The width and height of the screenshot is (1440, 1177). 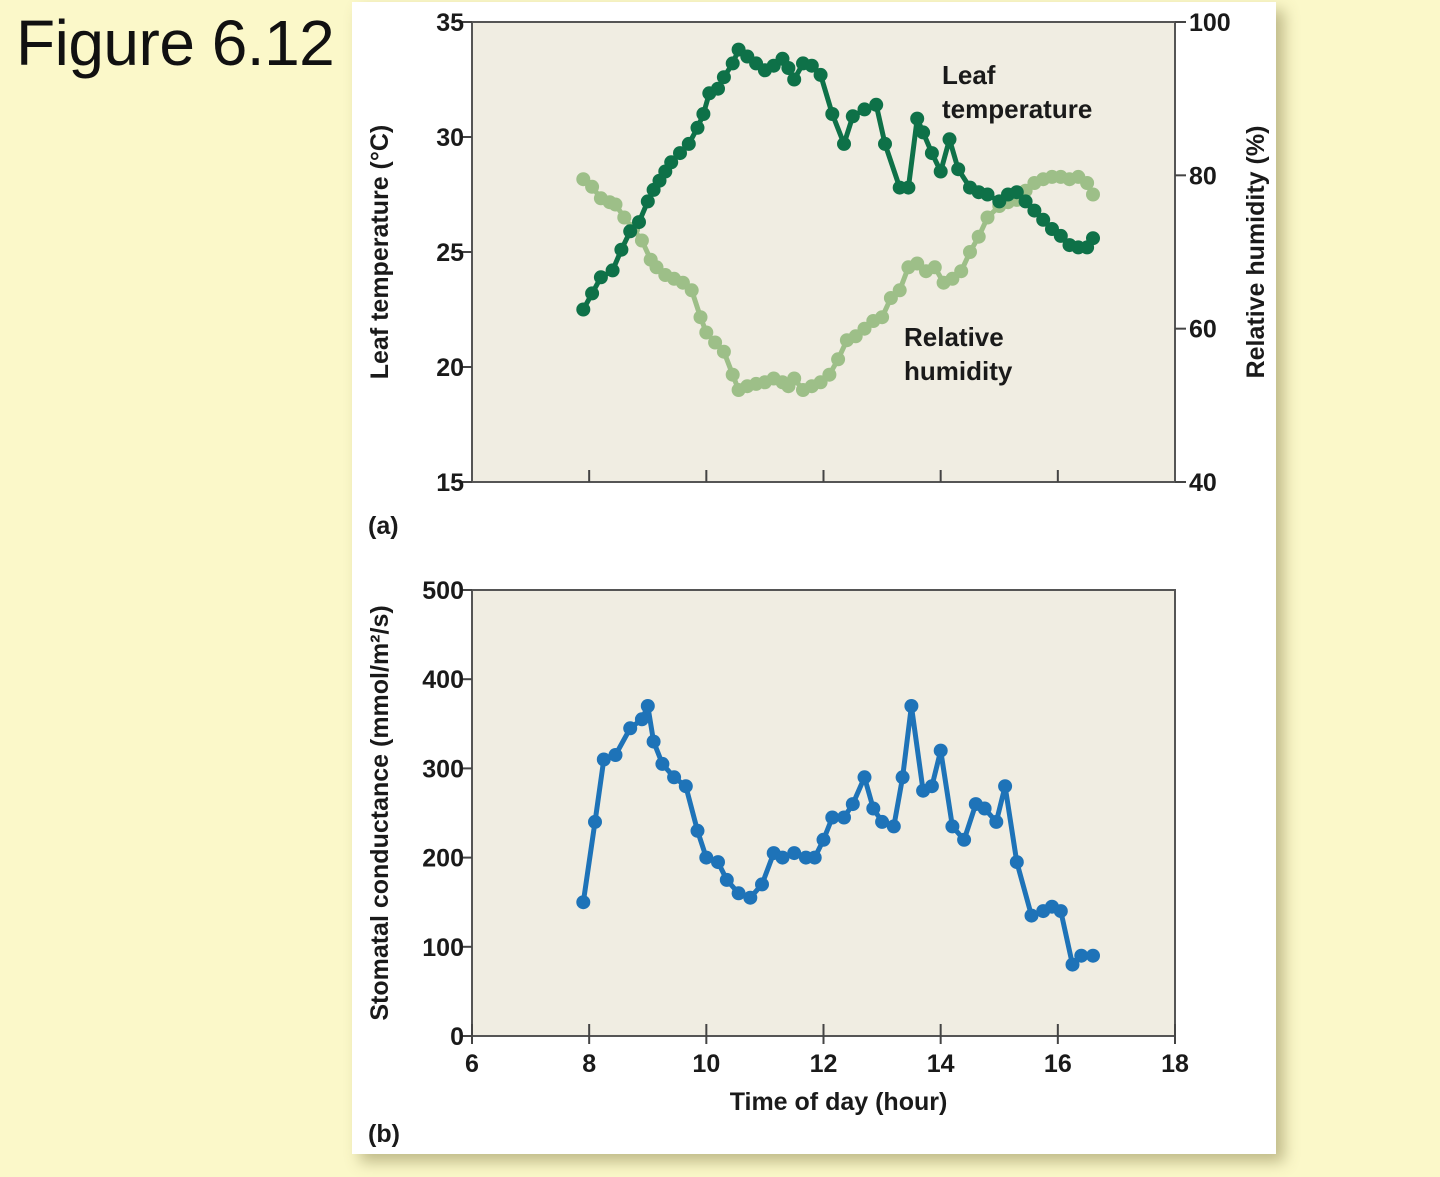 I want to click on y-tick-label-1-5: 500, so click(x=443, y=591).